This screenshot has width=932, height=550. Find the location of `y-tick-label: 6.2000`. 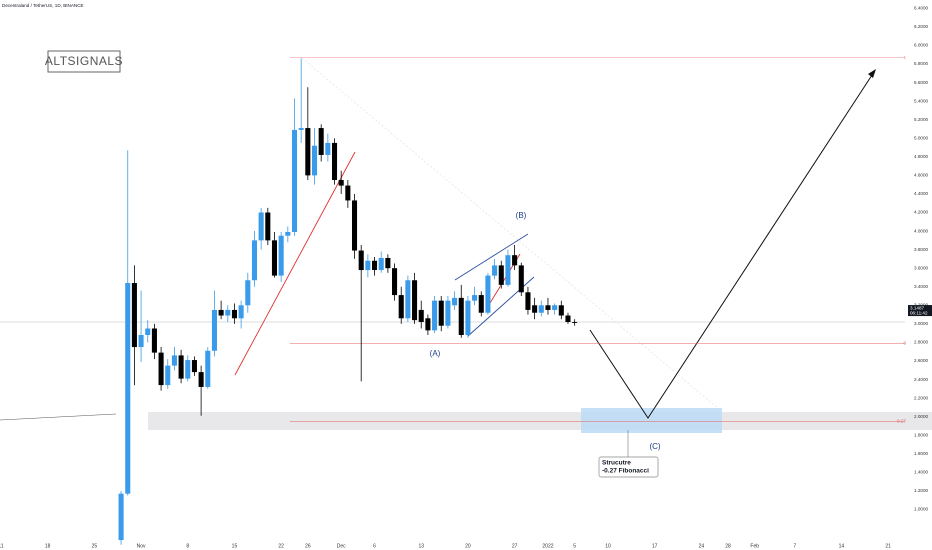

y-tick-label: 6.2000 is located at coordinates (921, 26).